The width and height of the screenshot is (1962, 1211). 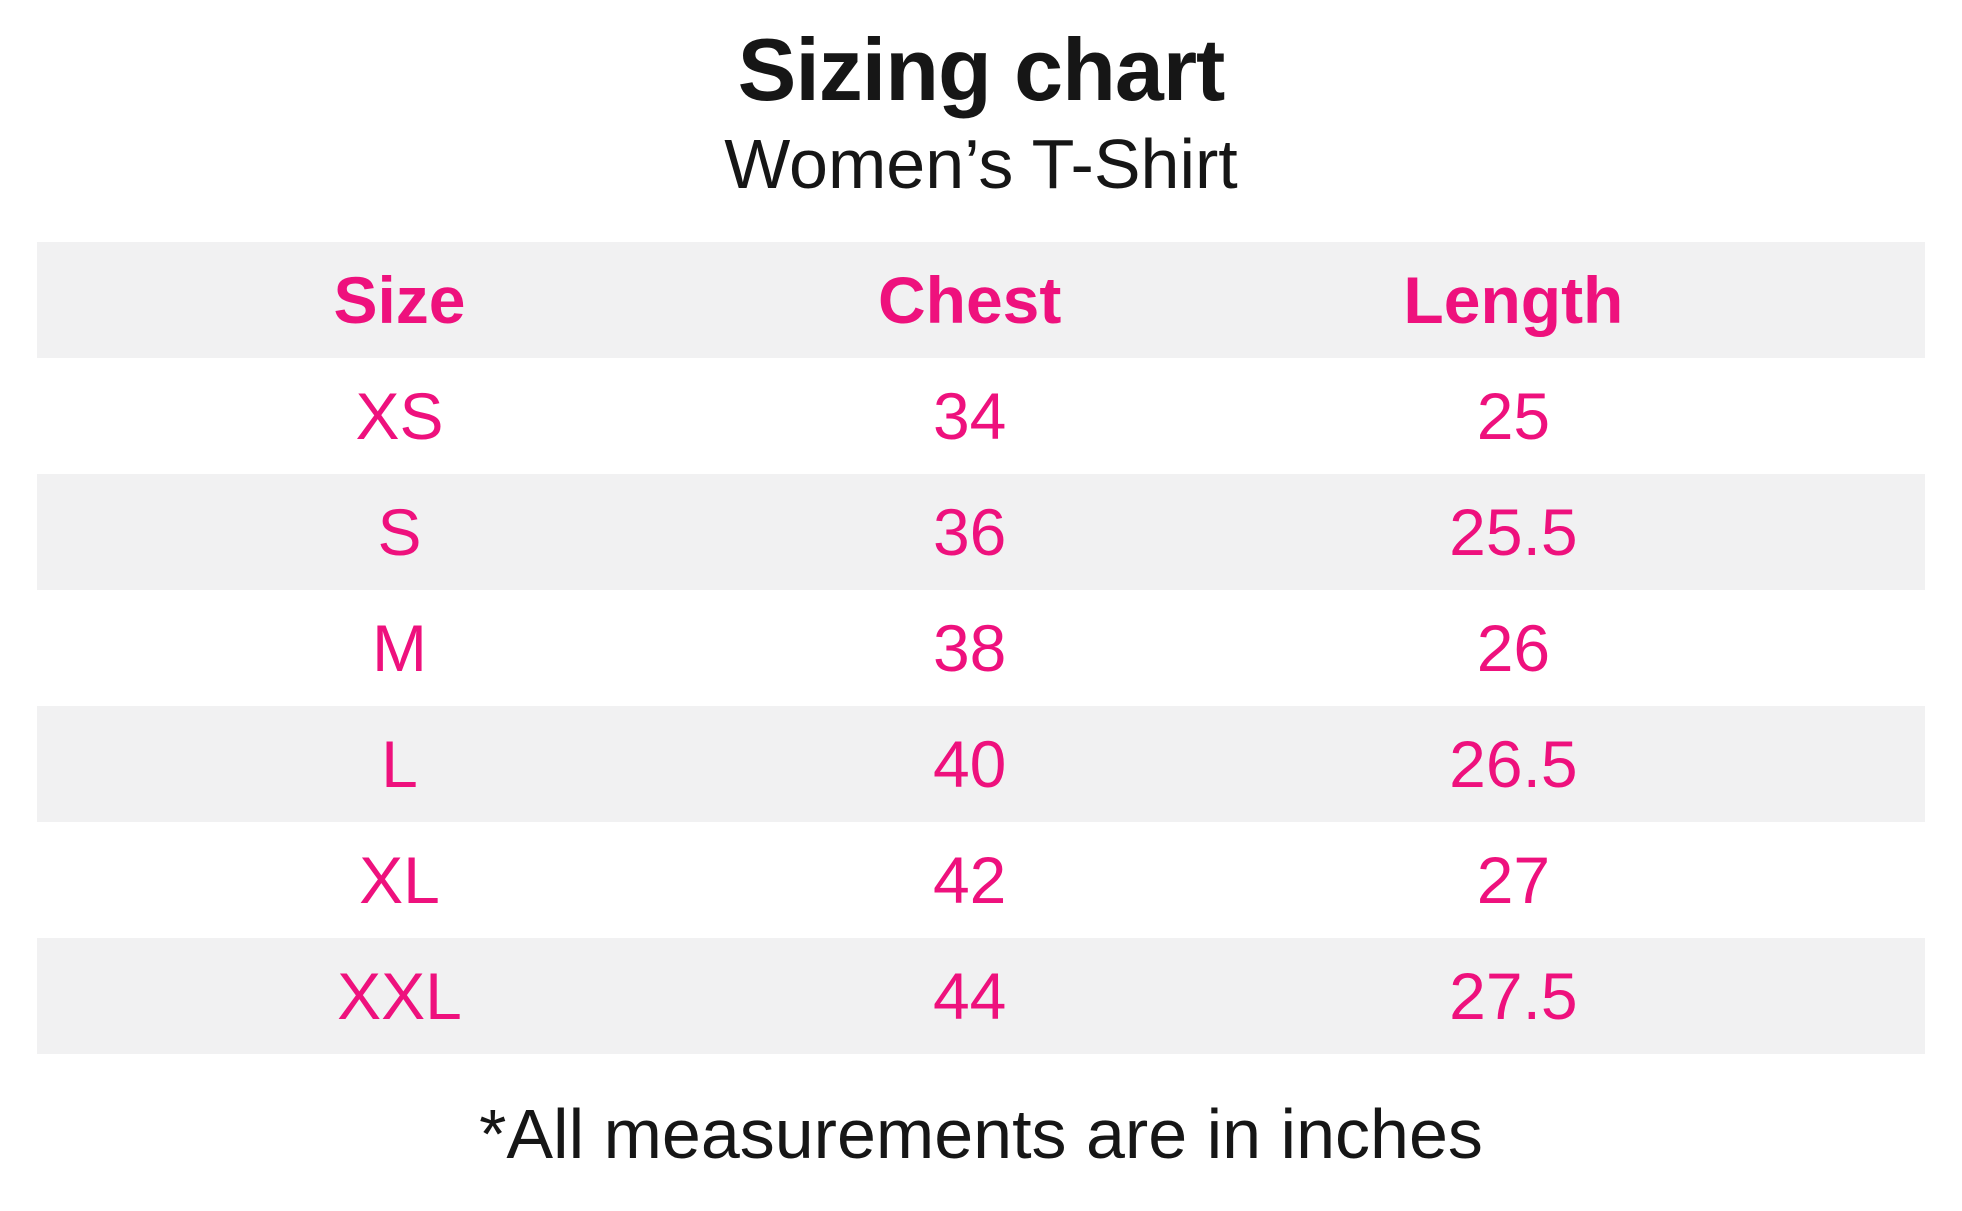 I want to click on table-header-row: Size Chest Length, so click(x=981, y=299).